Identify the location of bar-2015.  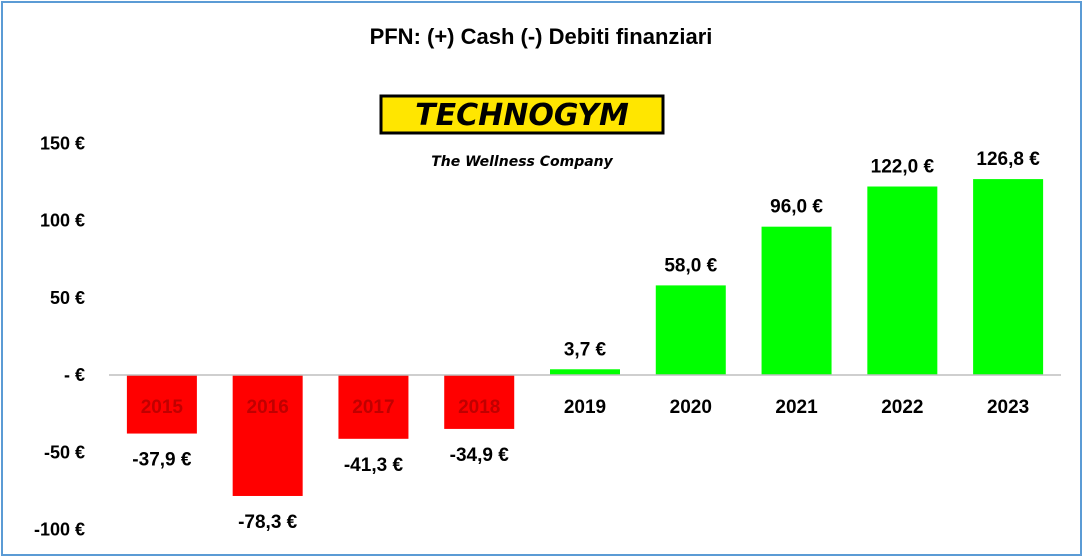
(161, 404).